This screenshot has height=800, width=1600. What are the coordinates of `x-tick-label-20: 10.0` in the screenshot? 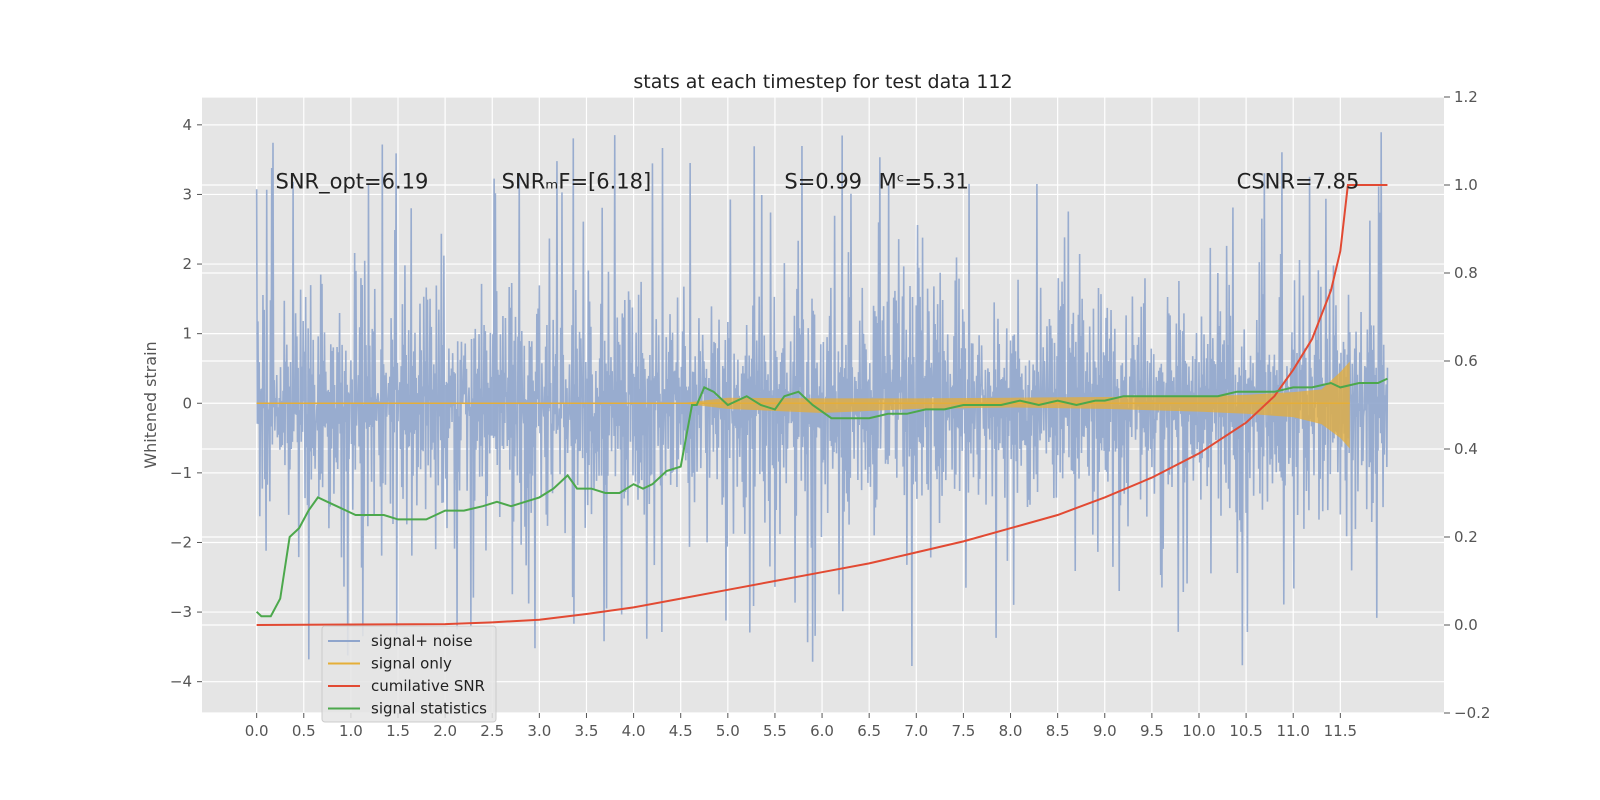 It's located at (1198, 731).